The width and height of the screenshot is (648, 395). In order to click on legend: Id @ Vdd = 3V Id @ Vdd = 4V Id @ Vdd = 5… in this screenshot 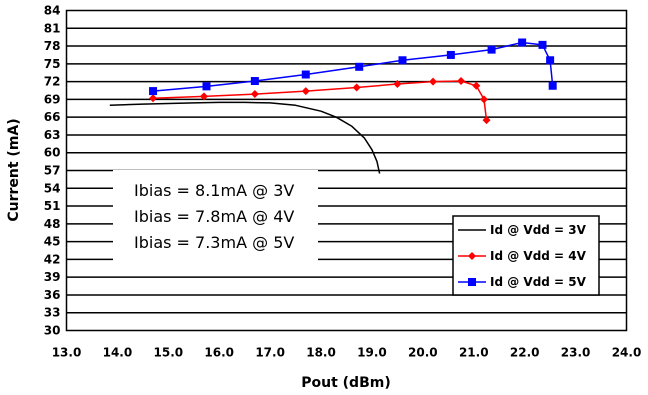, I will do `click(526, 255)`.